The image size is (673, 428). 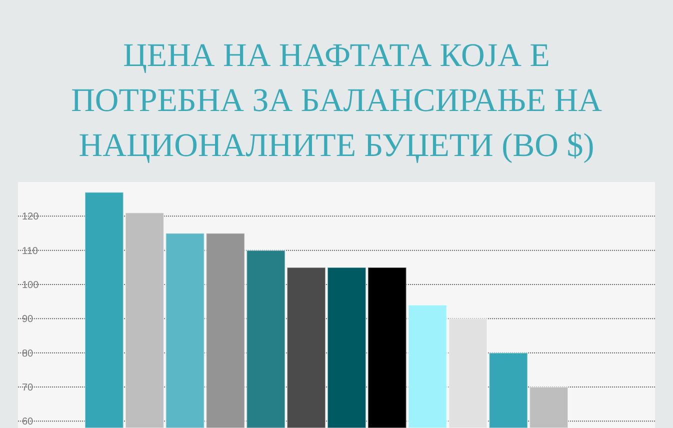 What do you see at coordinates (28, 422) in the screenshot?
I see `y-tick-label: 60` at bounding box center [28, 422].